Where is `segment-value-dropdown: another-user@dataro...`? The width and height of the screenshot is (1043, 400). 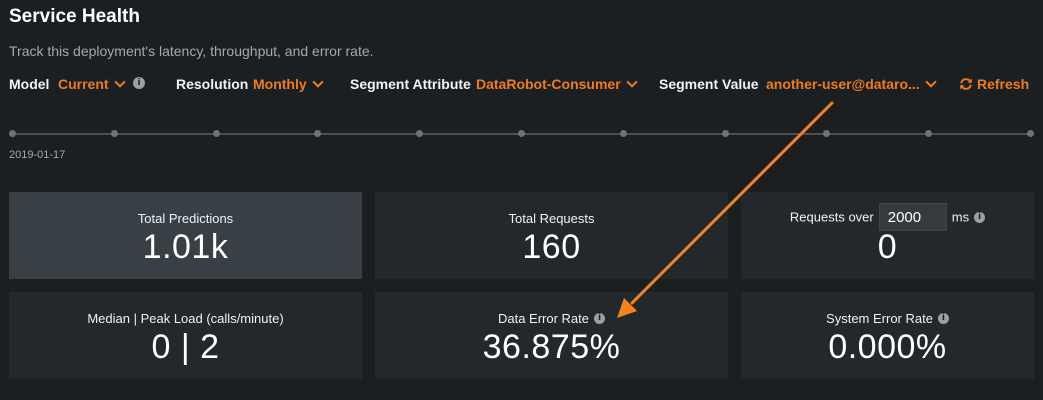
segment-value-dropdown: another-user@dataro... is located at coordinates (851, 84).